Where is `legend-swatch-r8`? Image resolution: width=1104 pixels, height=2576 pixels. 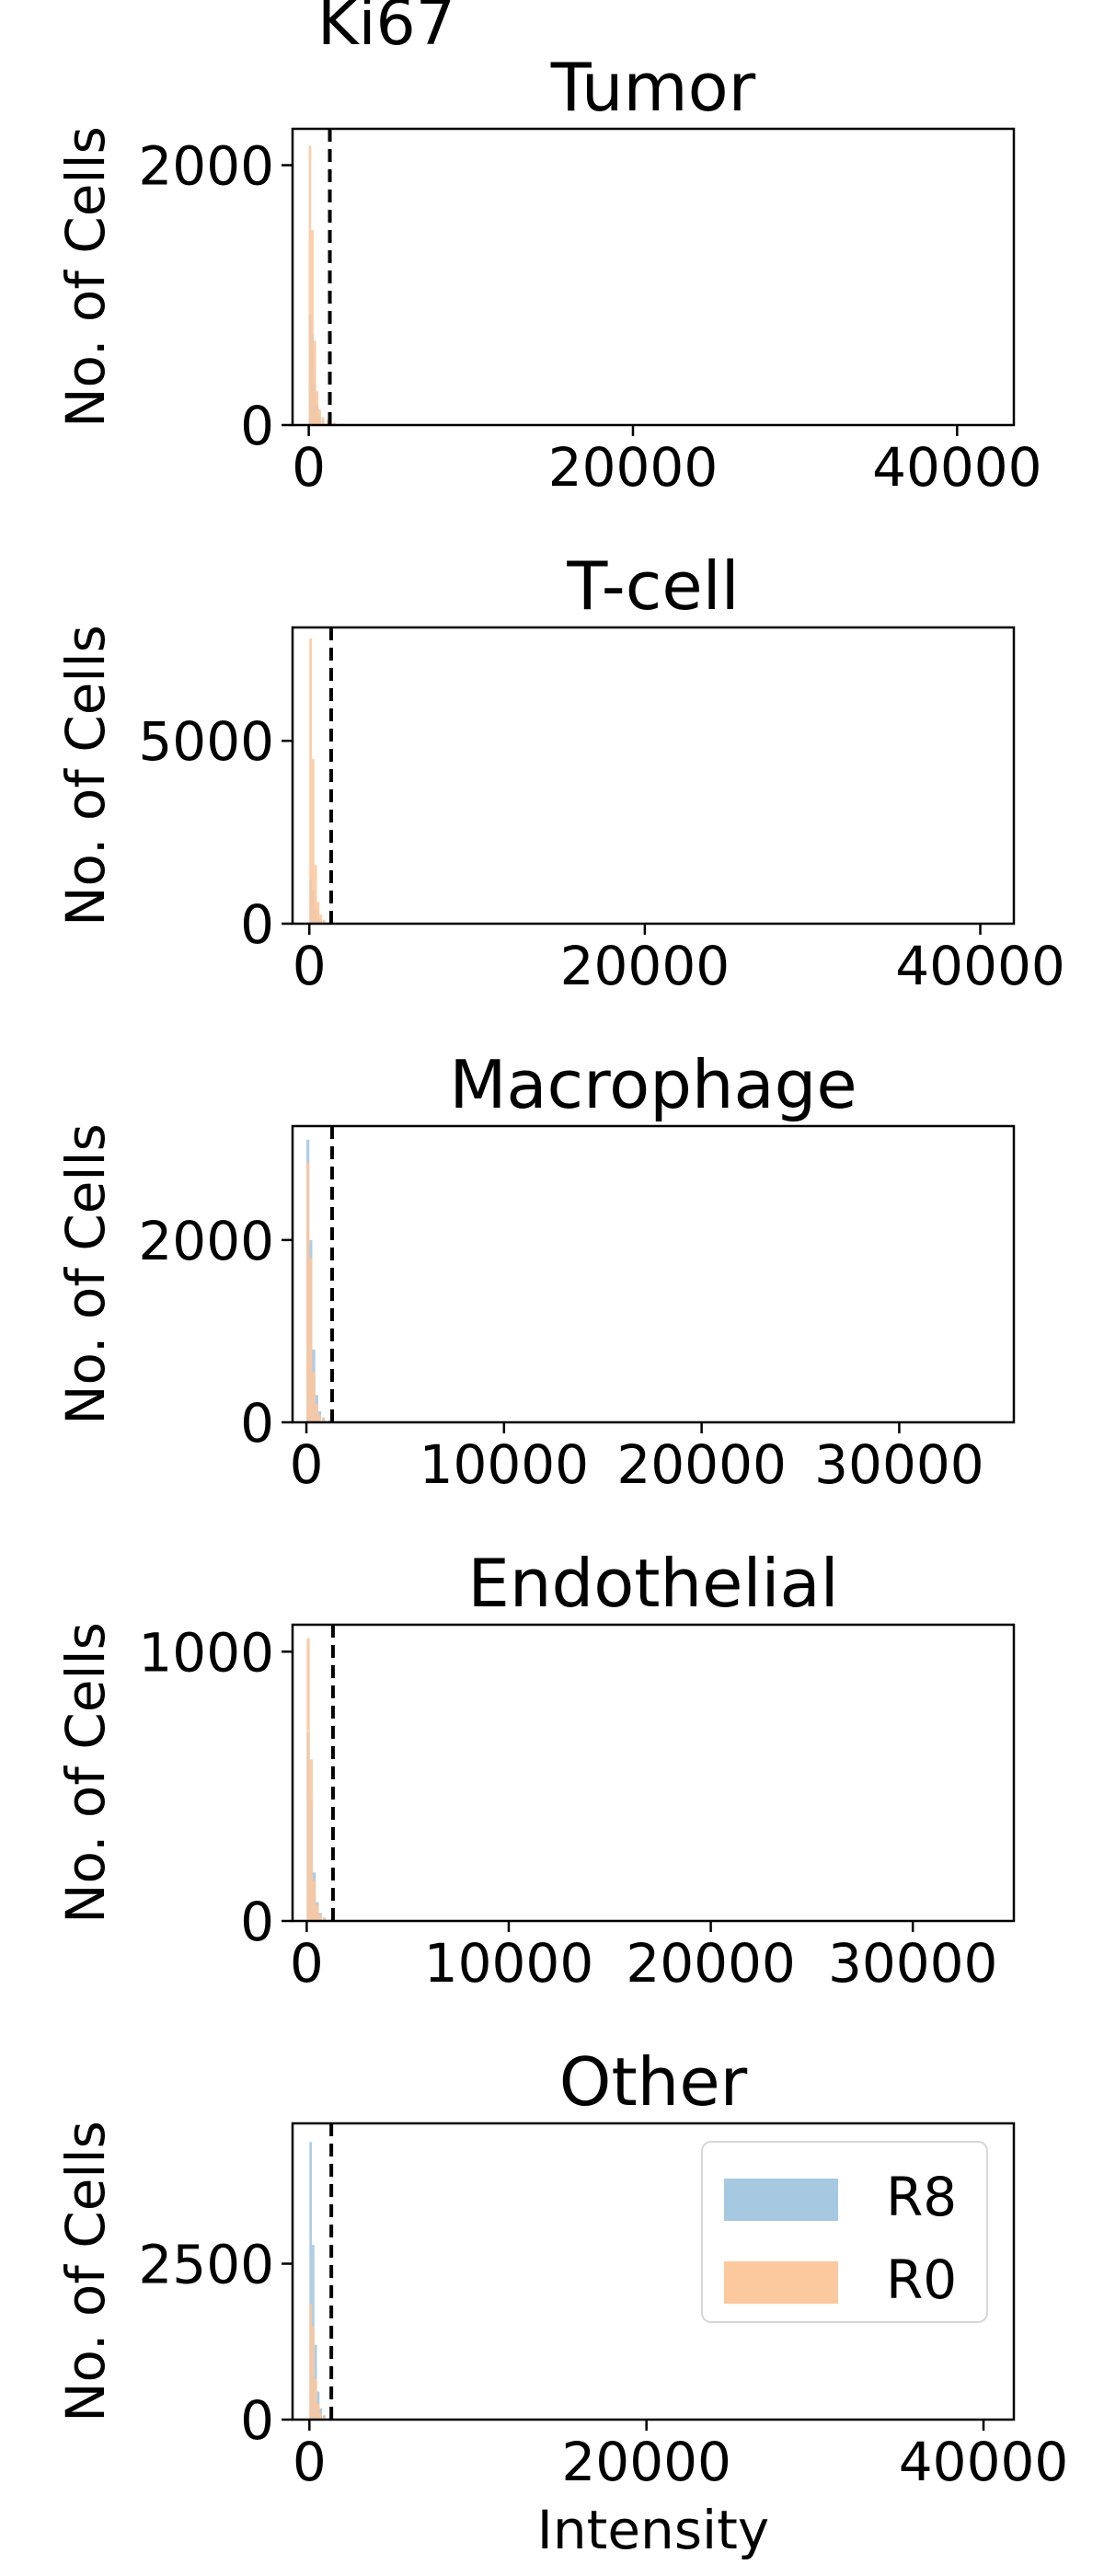 legend-swatch-r8 is located at coordinates (781, 2200).